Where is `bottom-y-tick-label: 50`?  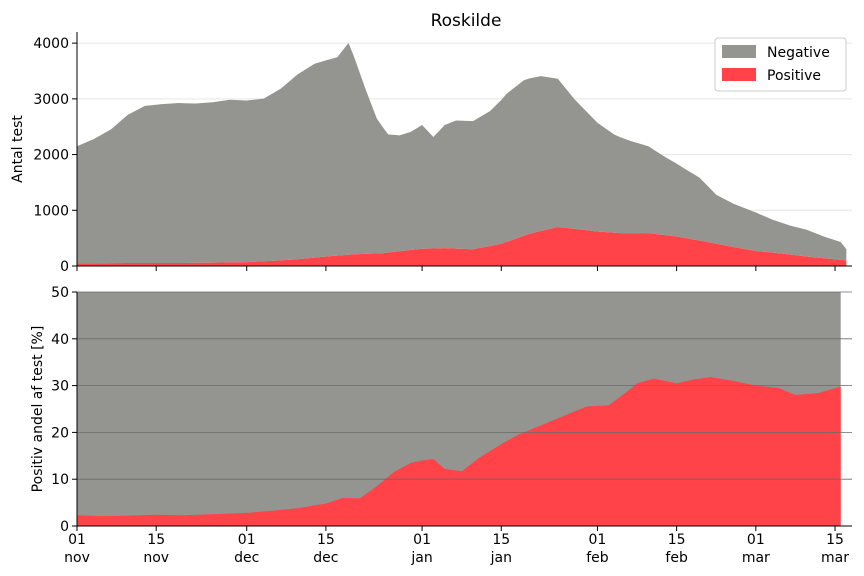
bottom-y-tick-label: 50 is located at coordinates (60, 293).